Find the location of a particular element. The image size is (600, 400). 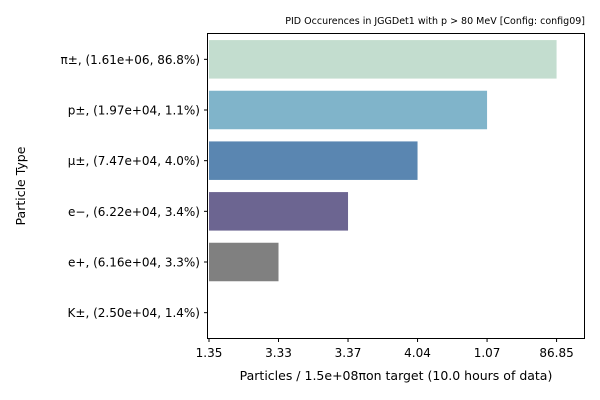

y-tick-label-4: e+, (6.16e+04, 3.3%) is located at coordinates (134, 263).